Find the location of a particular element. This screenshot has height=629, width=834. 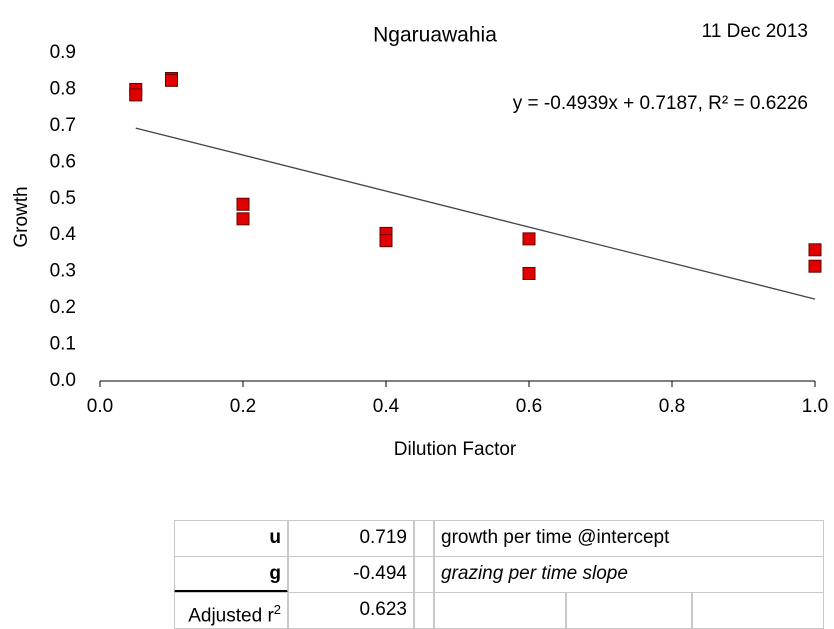

x-tick-label: 0.0 is located at coordinates (100, 406).